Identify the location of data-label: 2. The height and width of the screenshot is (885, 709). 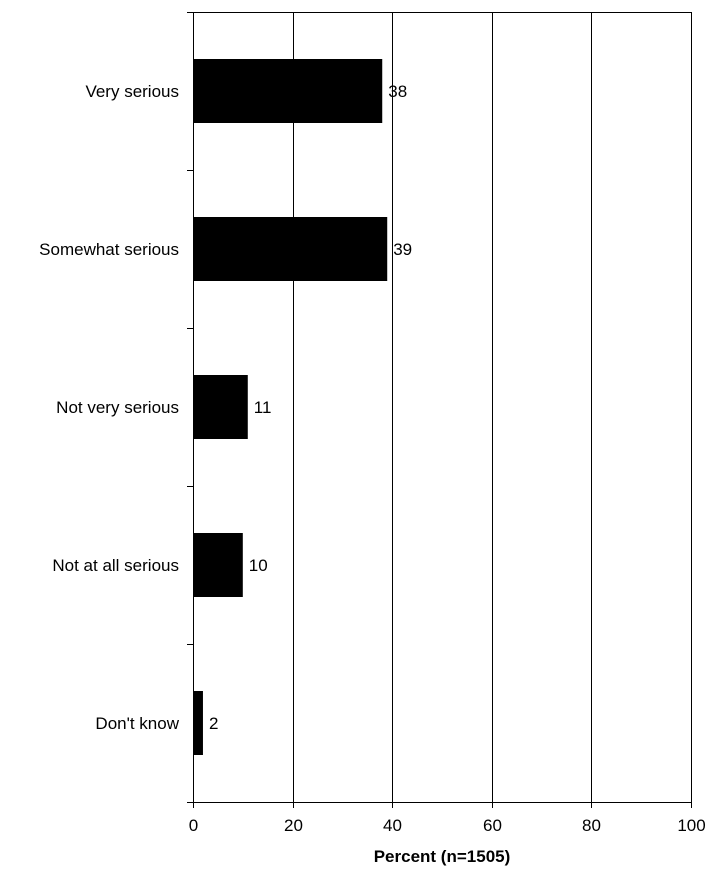
(213, 723).